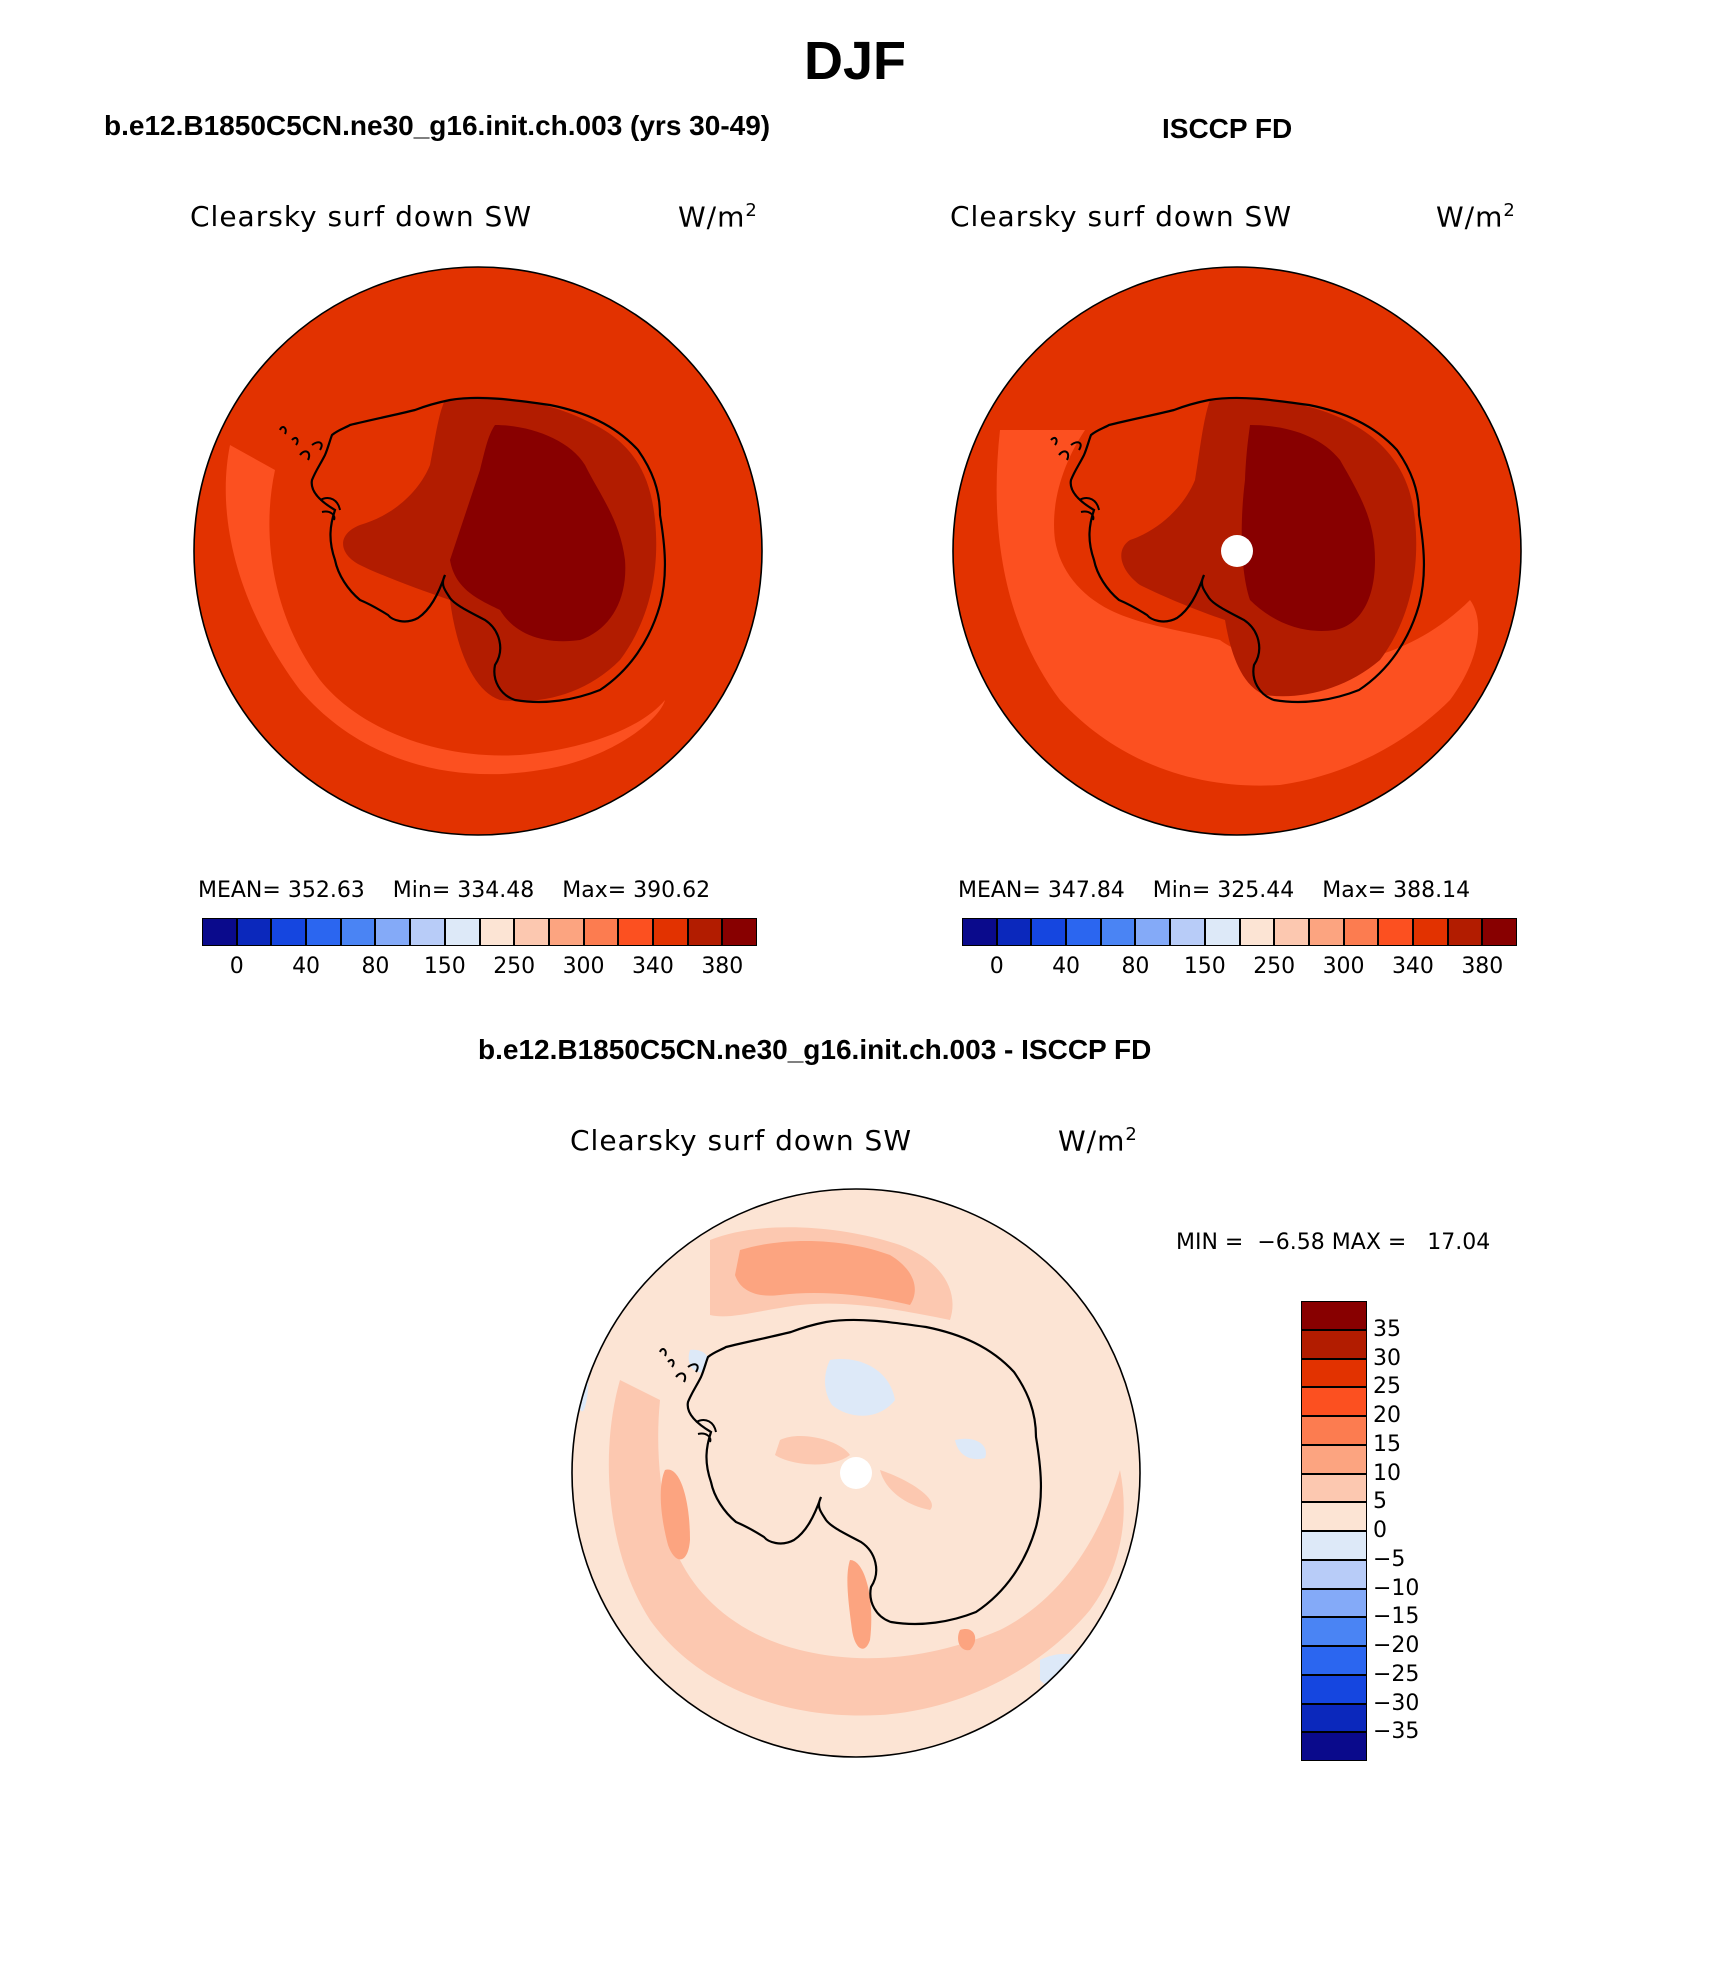  Describe the element at coordinates (718, 217) in the screenshot. I see `panel-1-units: W/m2` at that location.